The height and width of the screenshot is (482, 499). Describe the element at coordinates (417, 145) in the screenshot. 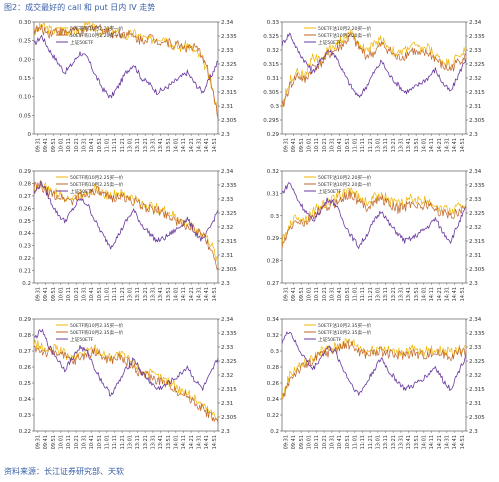

I see `x-tick-label: 13:51` at that location.